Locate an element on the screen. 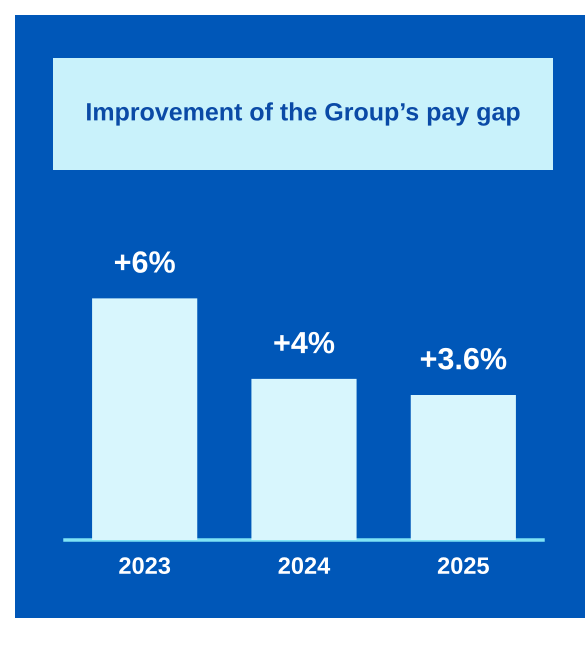 Image resolution: width=585 pixels, height=646 pixels. data-label: +4% is located at coordinates (304, 343).